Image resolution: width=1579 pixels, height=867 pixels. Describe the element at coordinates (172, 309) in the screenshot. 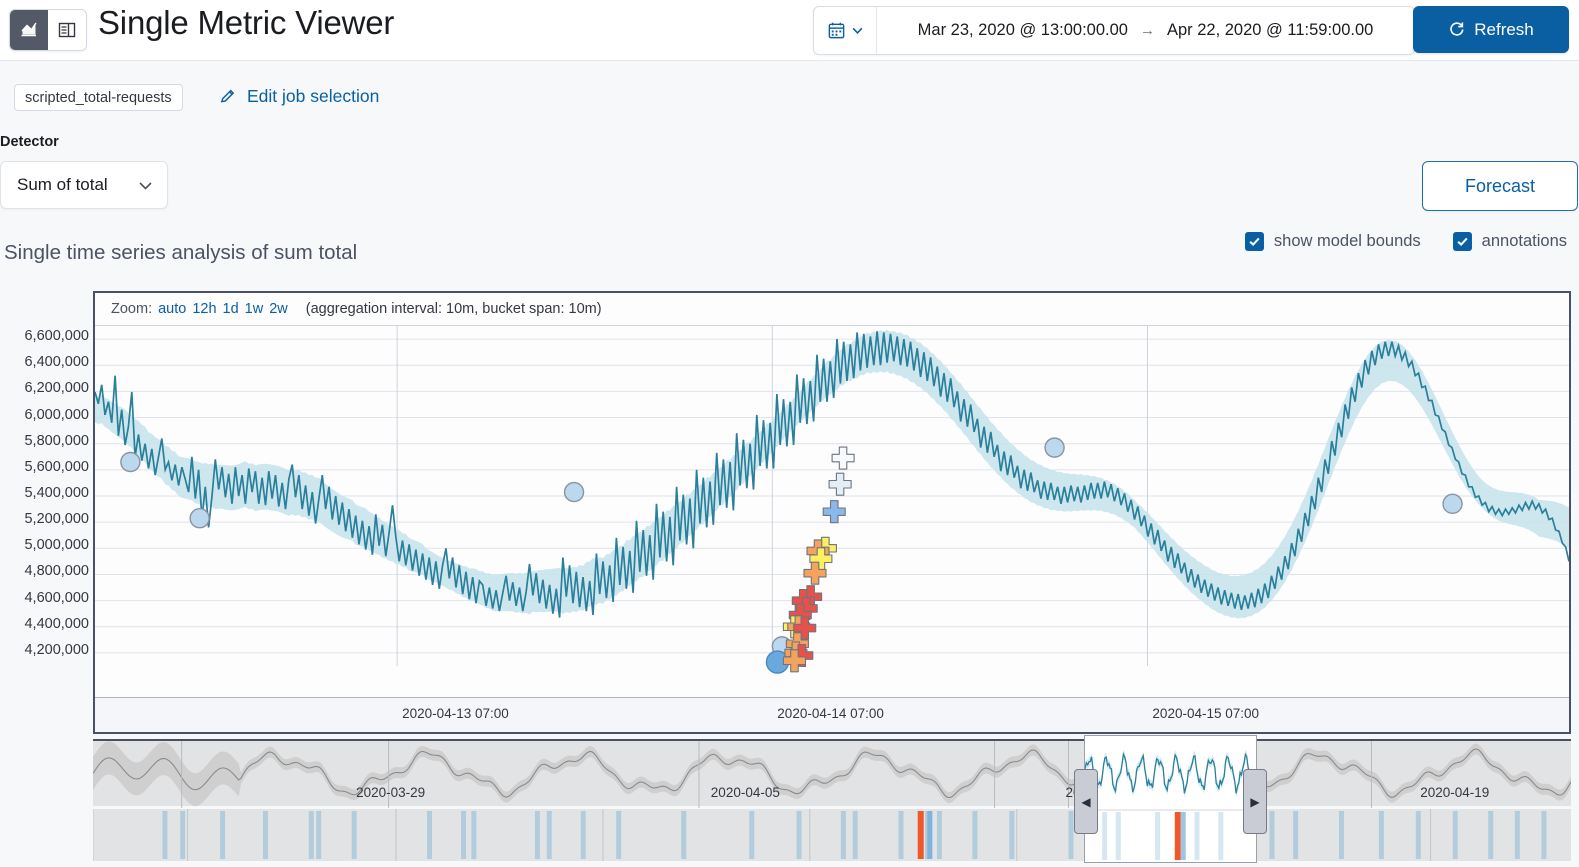

I see `zoom-option-auto: auto` at that location.